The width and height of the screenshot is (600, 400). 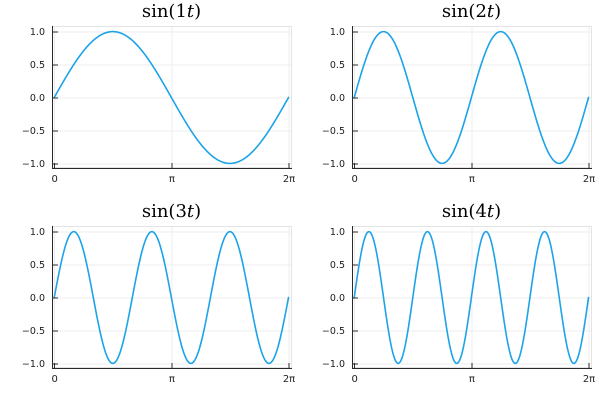 I want to click on sine-curve-2t, so click(x=471, y=97).